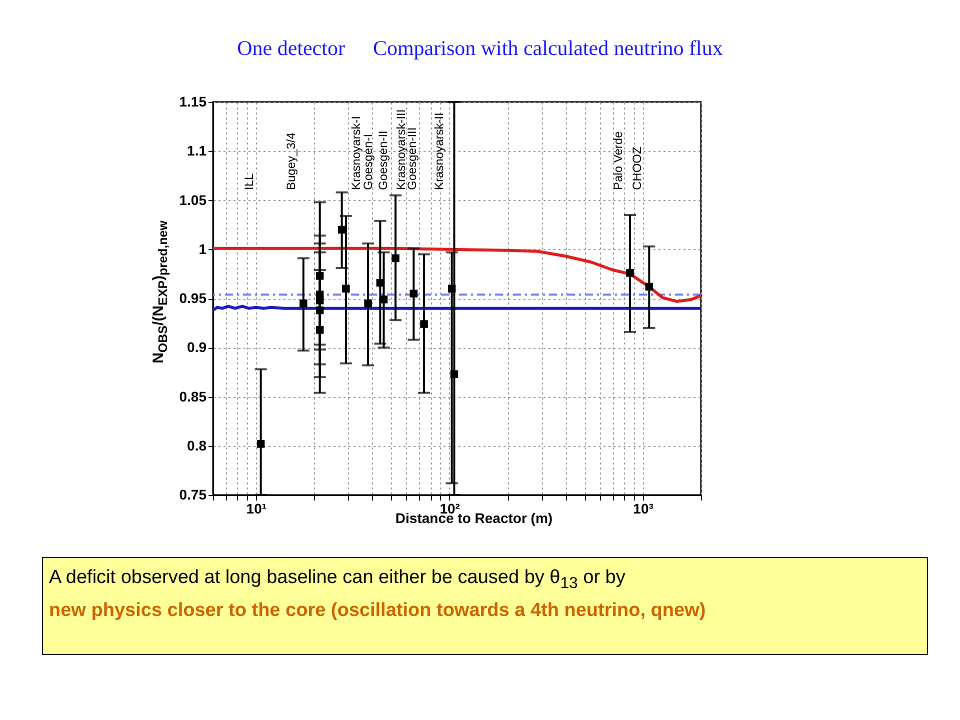 This screenshot has height=720, width=960. I want to click on chart-subtitle: Comparison with calculated neutrino flux, so click(547, 48).